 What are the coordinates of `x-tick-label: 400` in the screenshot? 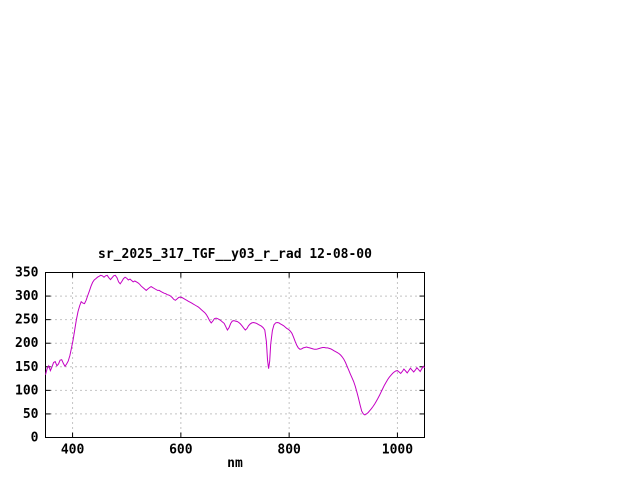 It's located at (73, 450).